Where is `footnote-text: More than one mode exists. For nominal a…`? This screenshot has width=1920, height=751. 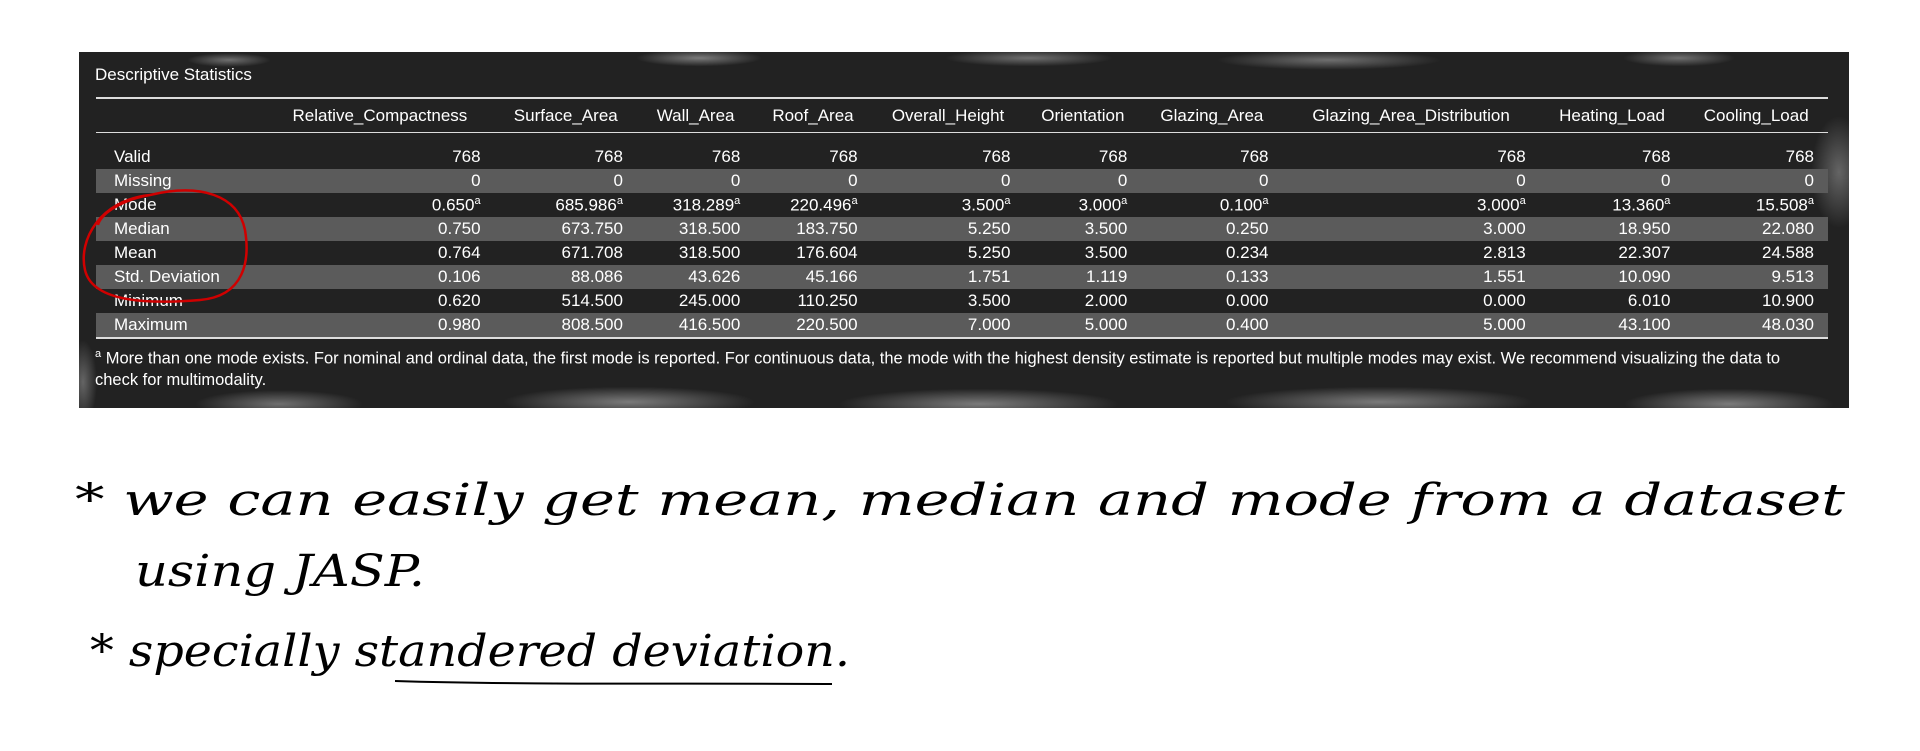
footnote-text: More than one mode exists. For nominal a… is located at coordinates (938, 369).